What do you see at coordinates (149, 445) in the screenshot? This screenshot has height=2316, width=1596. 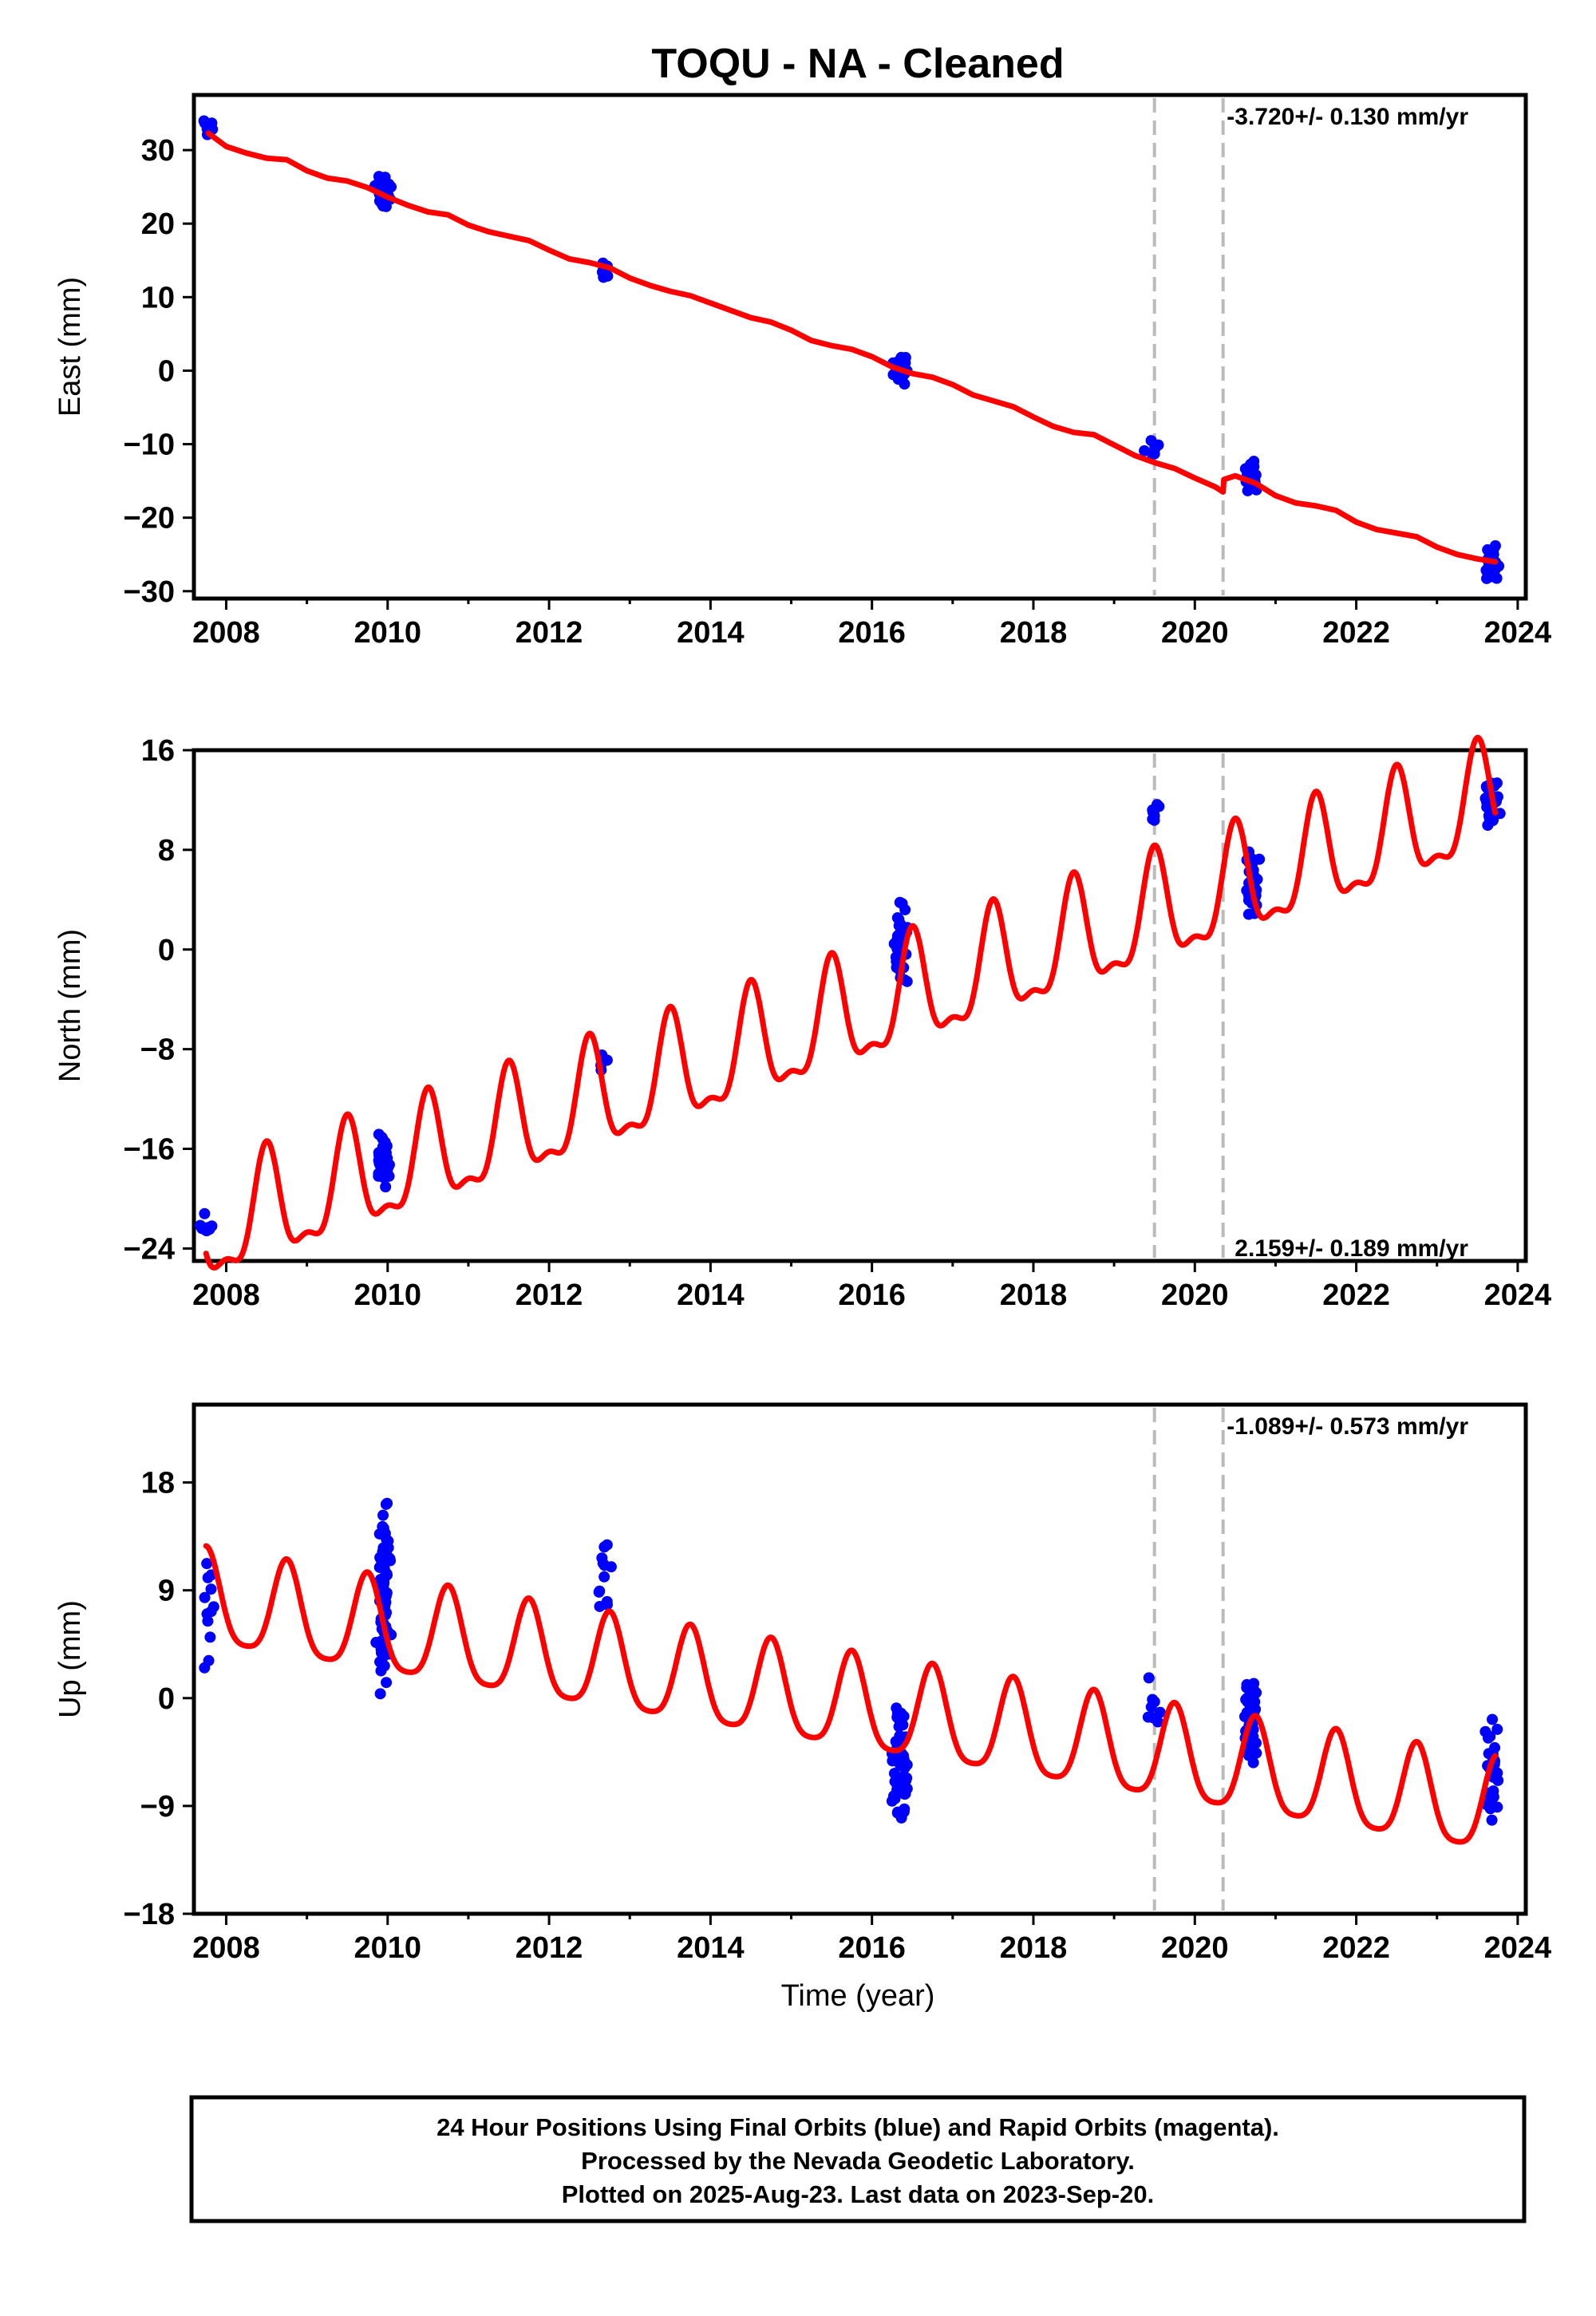 I see `y-tick-label: −10` at bounding box center [149, 445].